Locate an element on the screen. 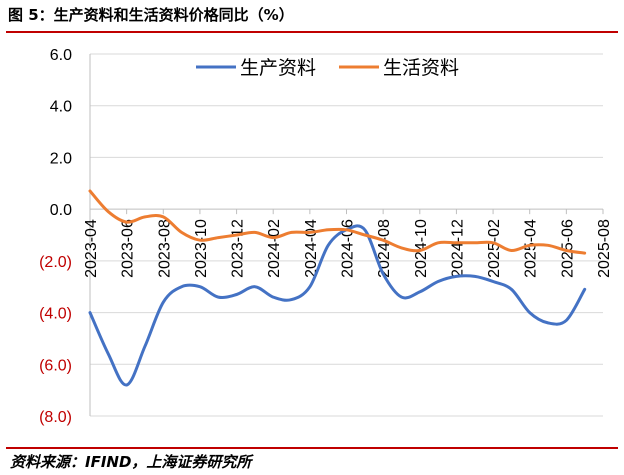  x-tick-label: 2023-04 is located at coordinates (91, 248).